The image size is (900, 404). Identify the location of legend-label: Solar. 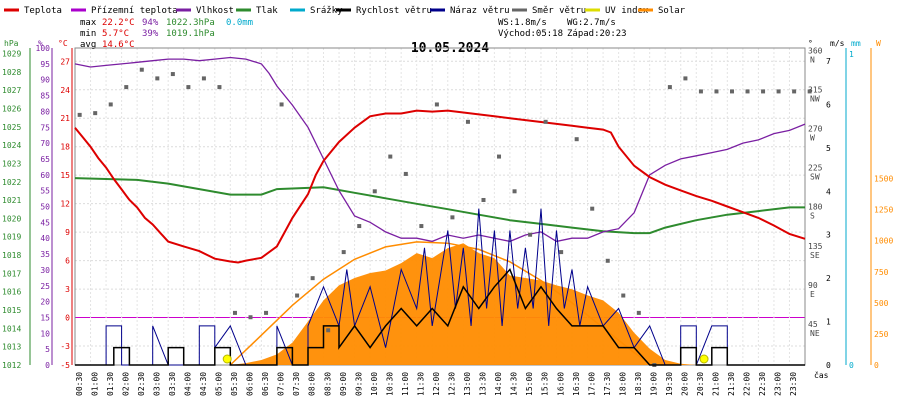
(672, 11).